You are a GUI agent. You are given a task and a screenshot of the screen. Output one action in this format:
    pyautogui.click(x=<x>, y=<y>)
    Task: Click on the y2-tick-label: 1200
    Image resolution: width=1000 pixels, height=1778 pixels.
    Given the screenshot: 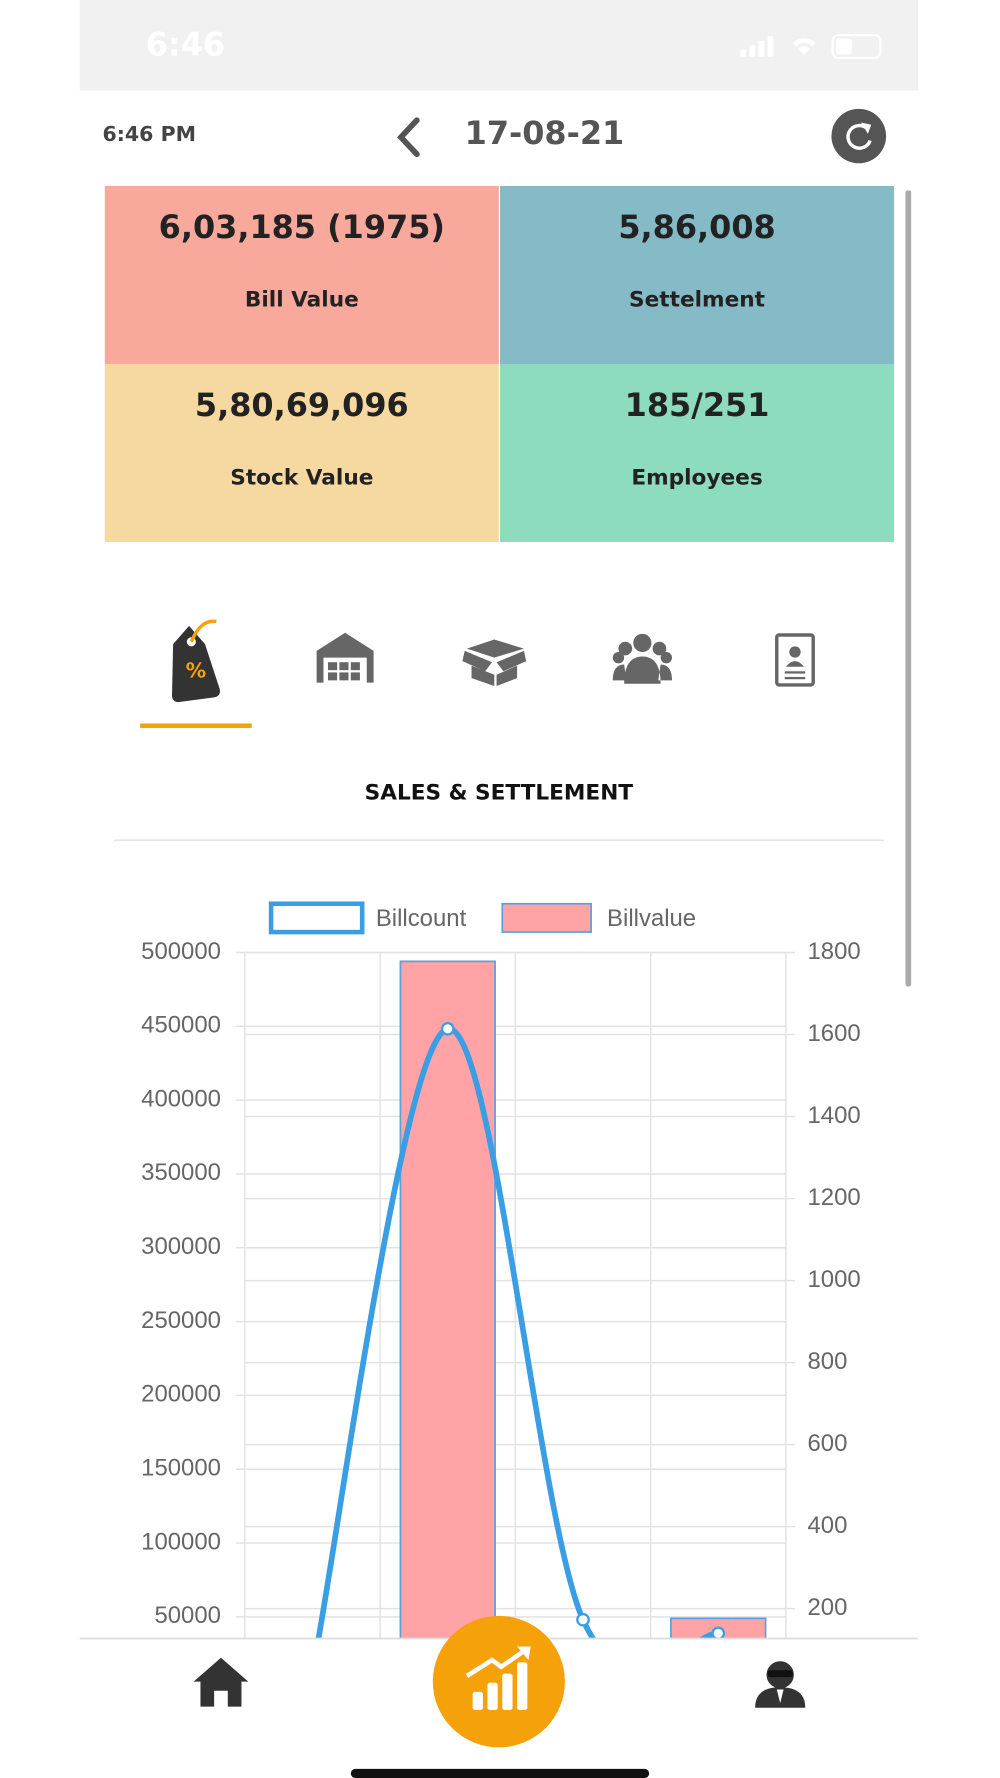 What is the action you would take?
    pyautogui.click(x=834, y=1197)
    